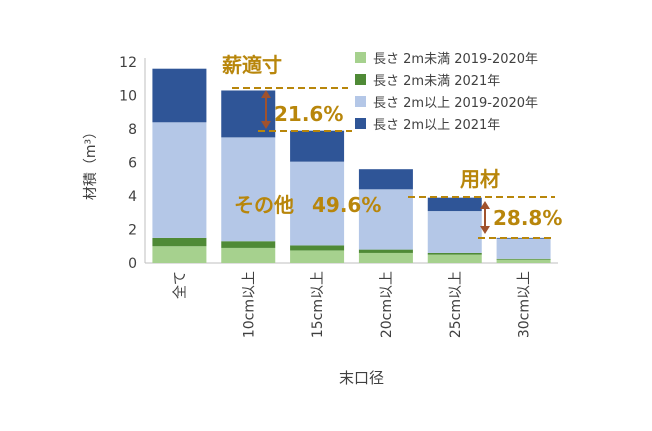 This screenshot has height=431, width=652. I want to click on legend-label: 長さ 2m以上 2021年, so click(436, 125).